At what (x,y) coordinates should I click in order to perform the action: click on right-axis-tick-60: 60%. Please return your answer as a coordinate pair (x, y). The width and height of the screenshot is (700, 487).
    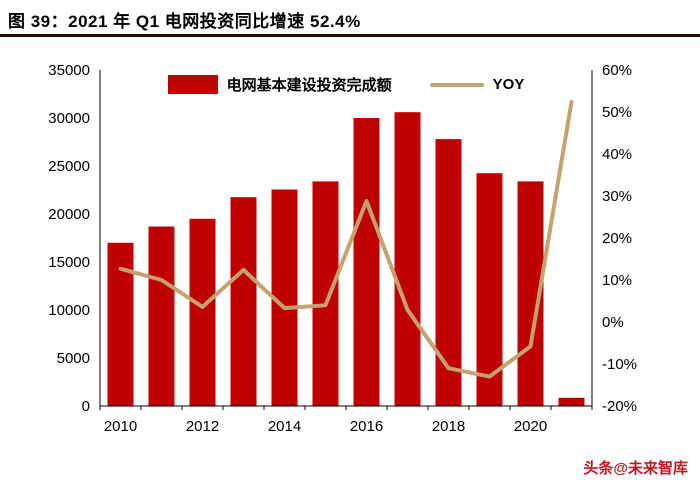
    Looking at the image, I should click on (617, 70).